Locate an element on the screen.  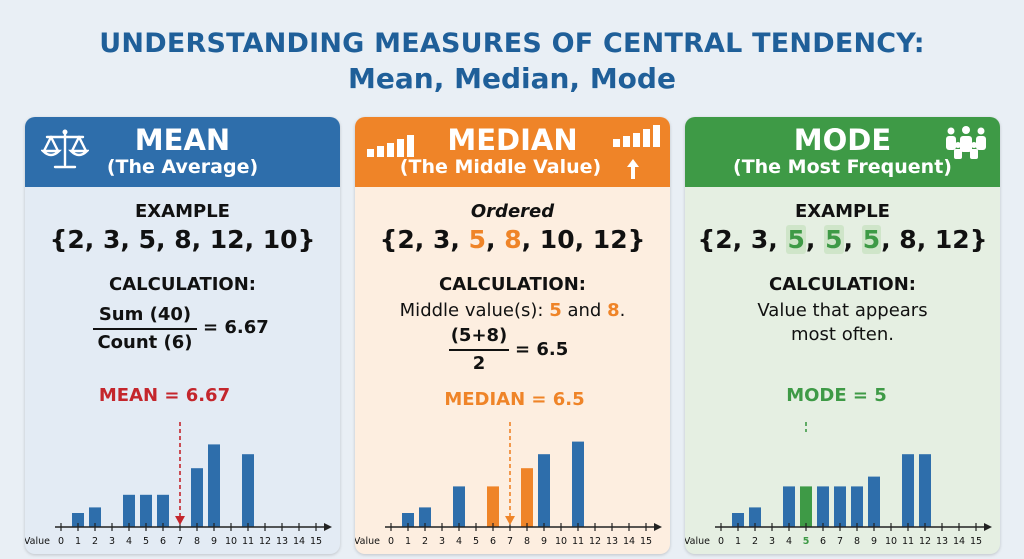
up-arrow-icon is located at coordinates (633, 169).